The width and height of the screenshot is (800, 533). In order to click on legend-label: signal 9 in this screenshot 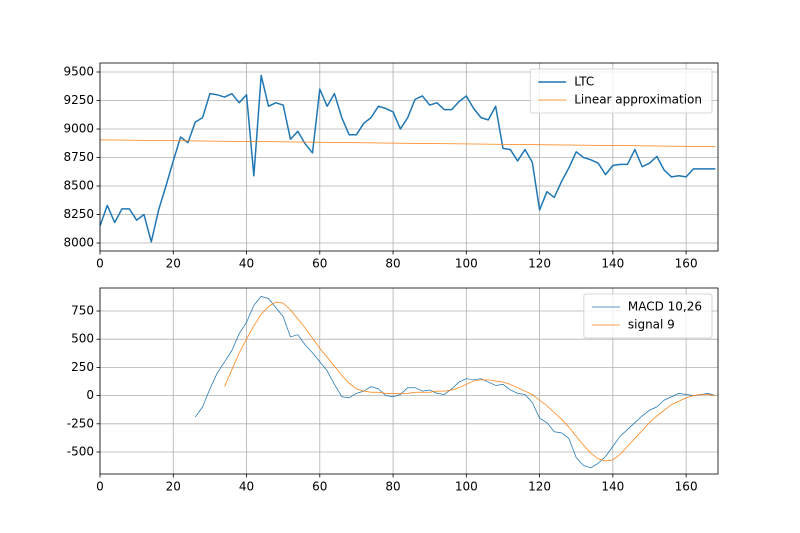, I will do `click(651, 325)`.